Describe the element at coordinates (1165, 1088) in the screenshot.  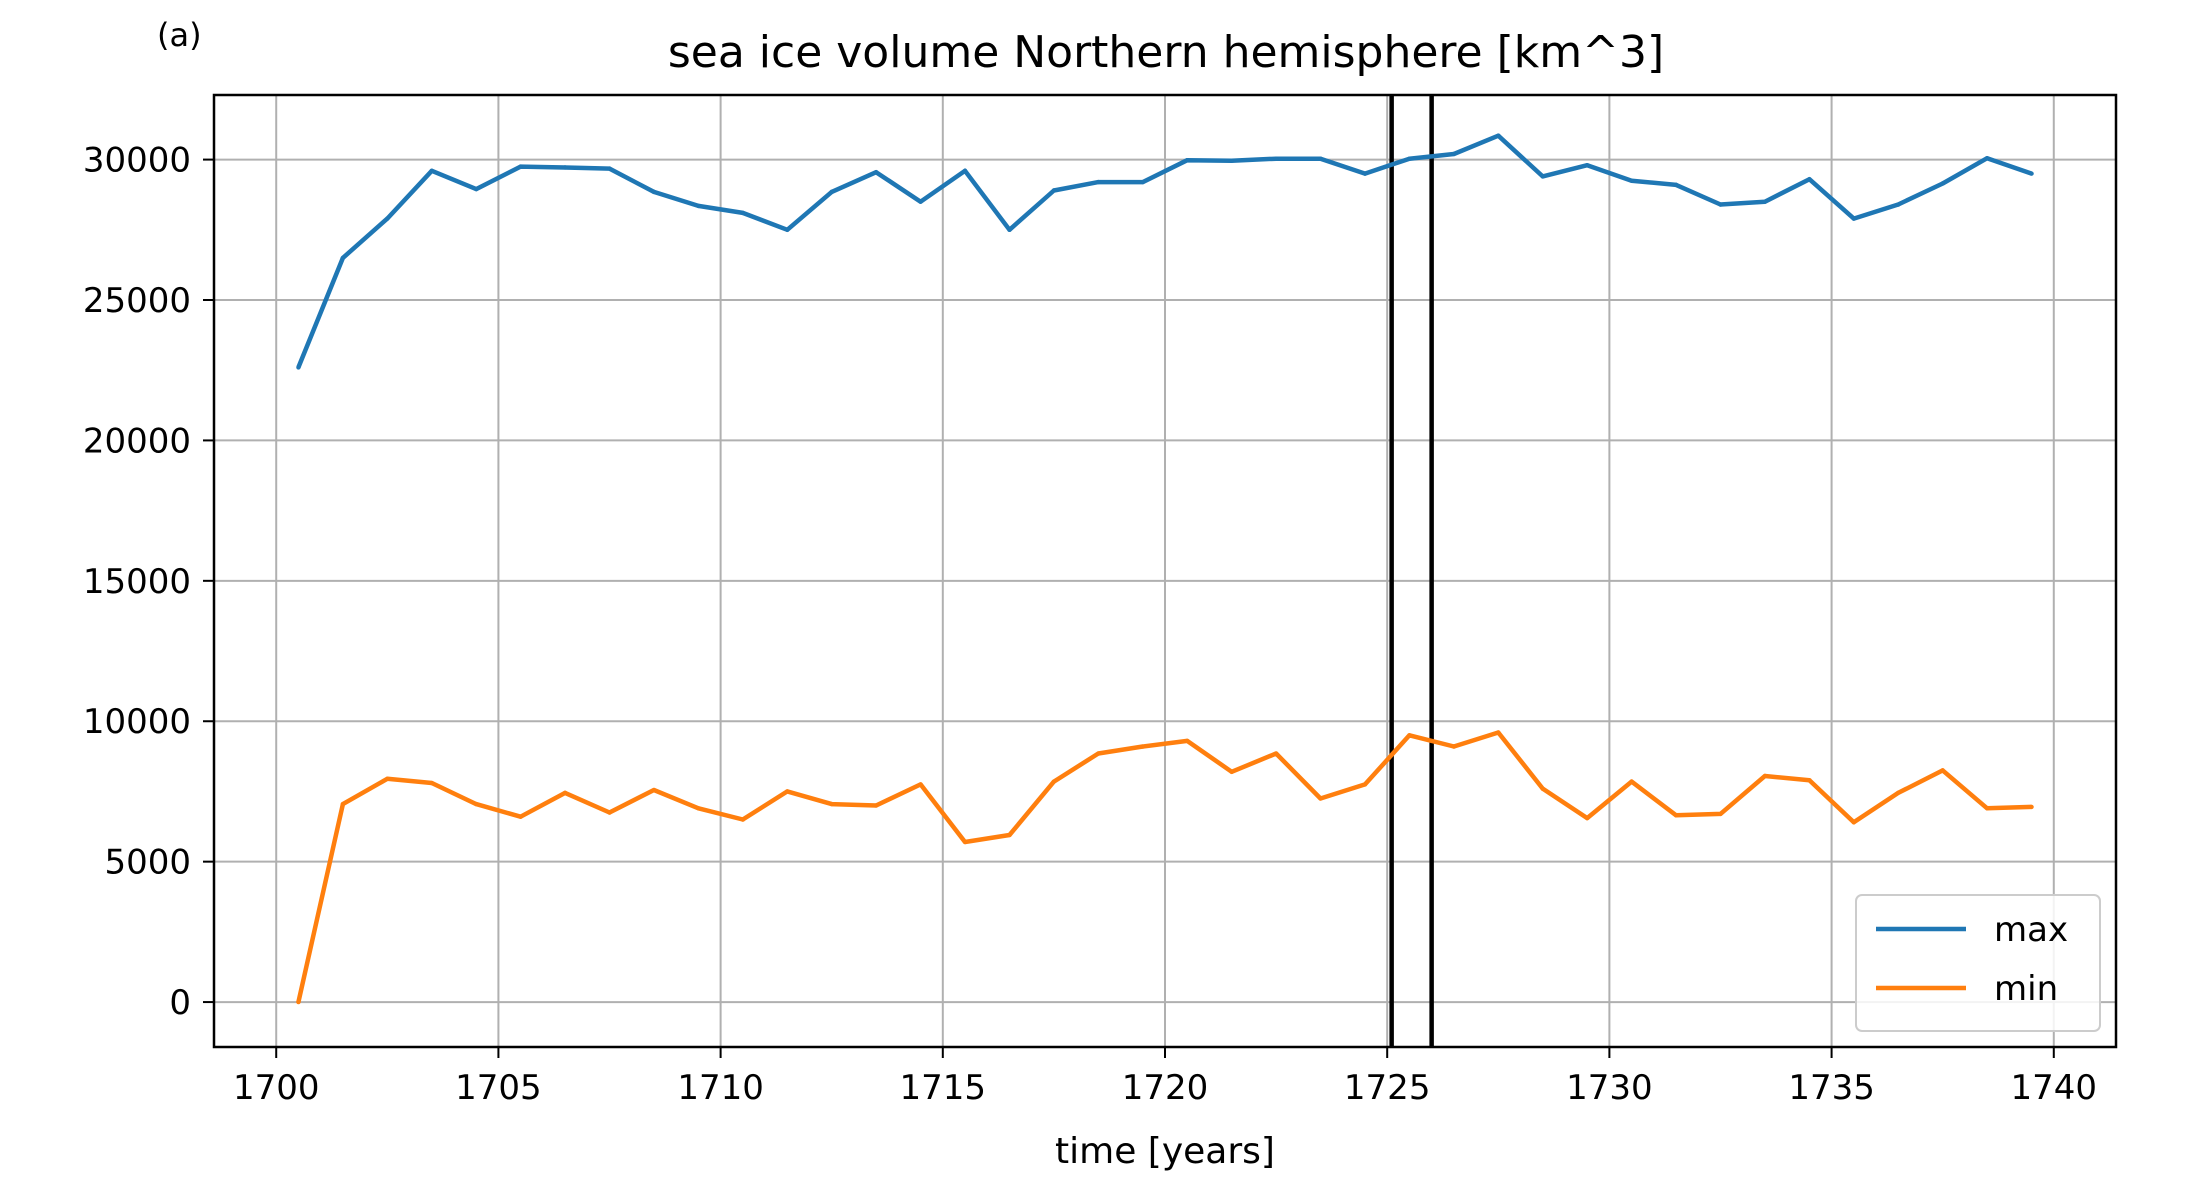
I see `x-tick-label: 1720` at that location.